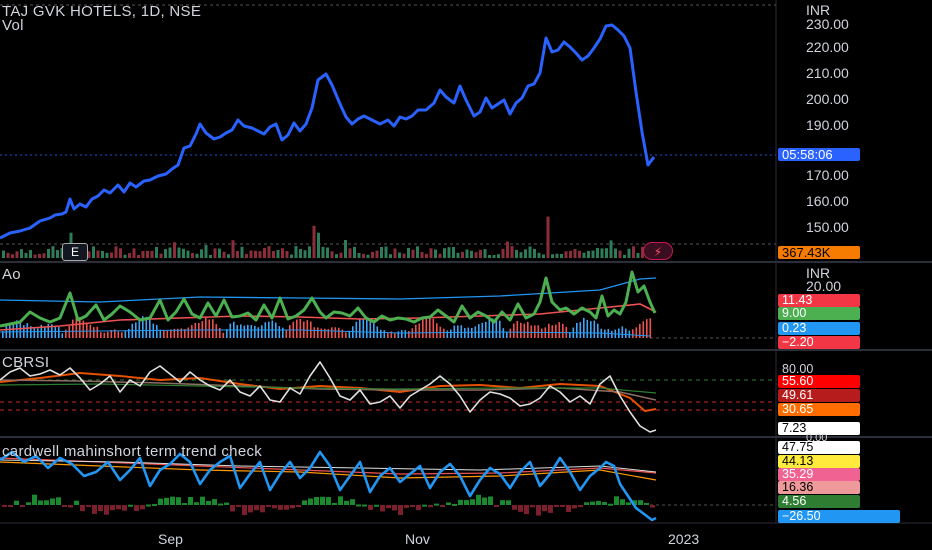 The width and height of the screenshot is (932, 550). What do you see at coordinates (827, 227) in the screenshot?
I see `price-tick-150: 150.00` at bounding box center [827, 227].